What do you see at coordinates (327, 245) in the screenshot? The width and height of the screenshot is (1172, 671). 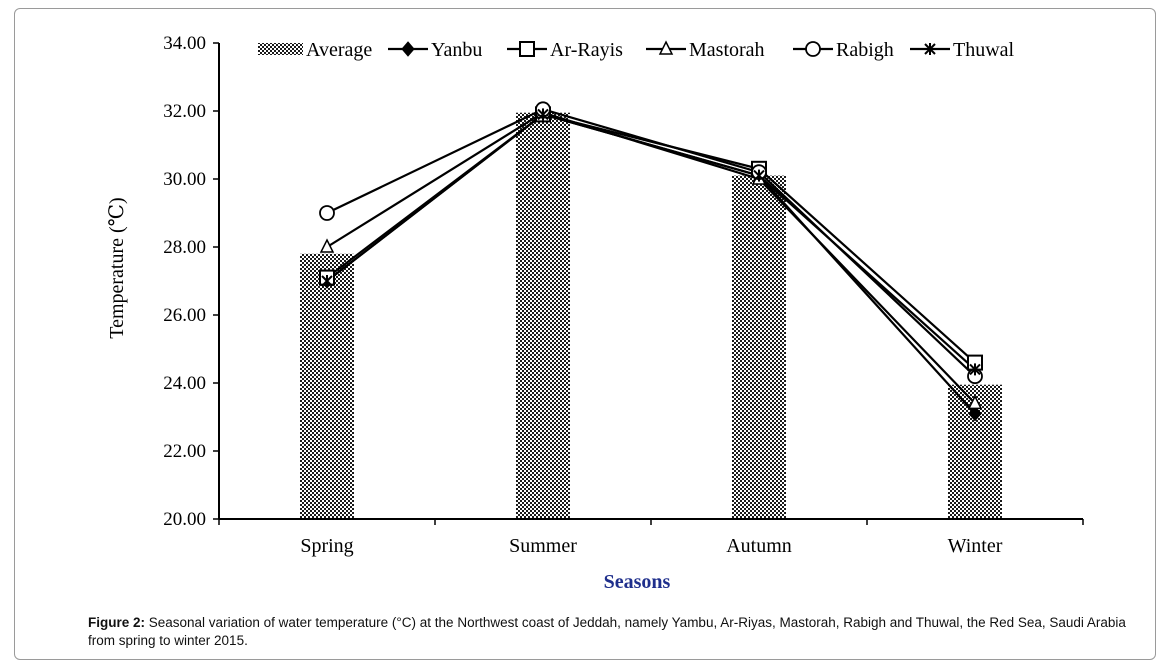 I see `point-mastorah-spring` at bounding box center [327, 245].